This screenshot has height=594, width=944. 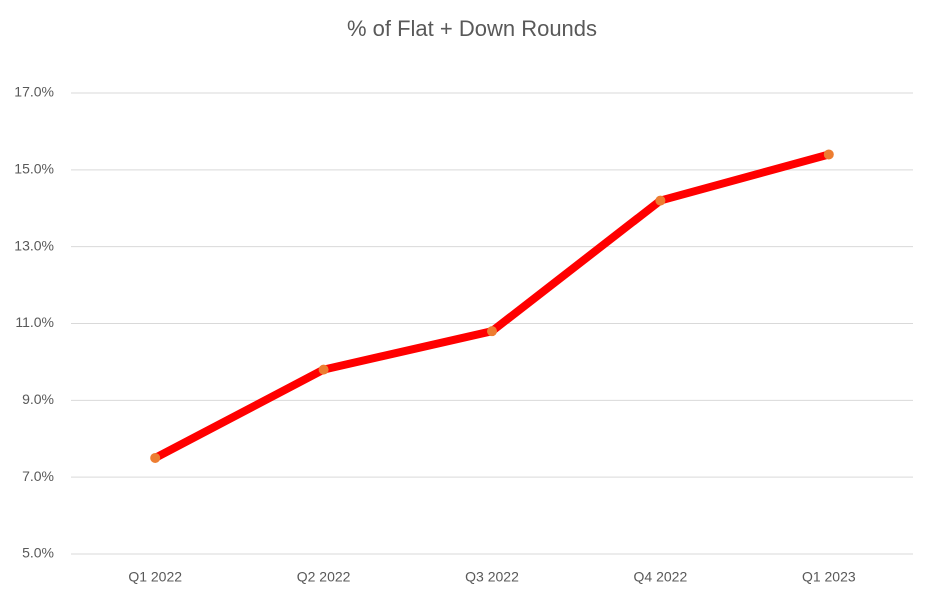 What do you see at coordinates (472, 28) in the screenshot?
I see `chart-title: % of Flat + Down Rounds` at bounding box center [472, 28].